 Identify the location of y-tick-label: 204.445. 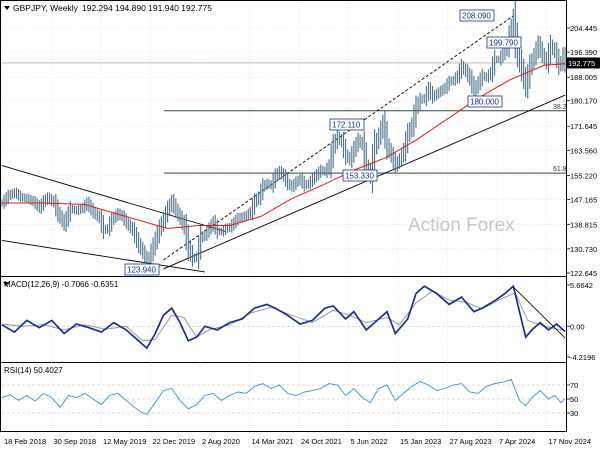
(583, 28).